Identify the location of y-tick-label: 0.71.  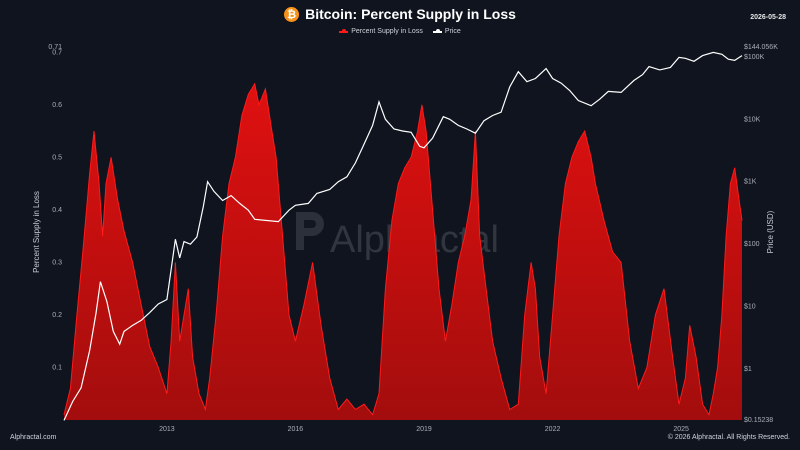
(55, 47).